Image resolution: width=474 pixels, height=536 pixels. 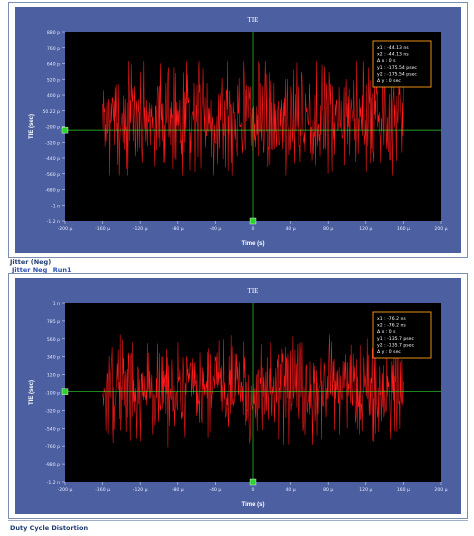 What do you see at coordinates (397, 74) in the screenshot?
I see `cursor-info-line: y2 : -175.54 psec` at bounding box center [397, 74].